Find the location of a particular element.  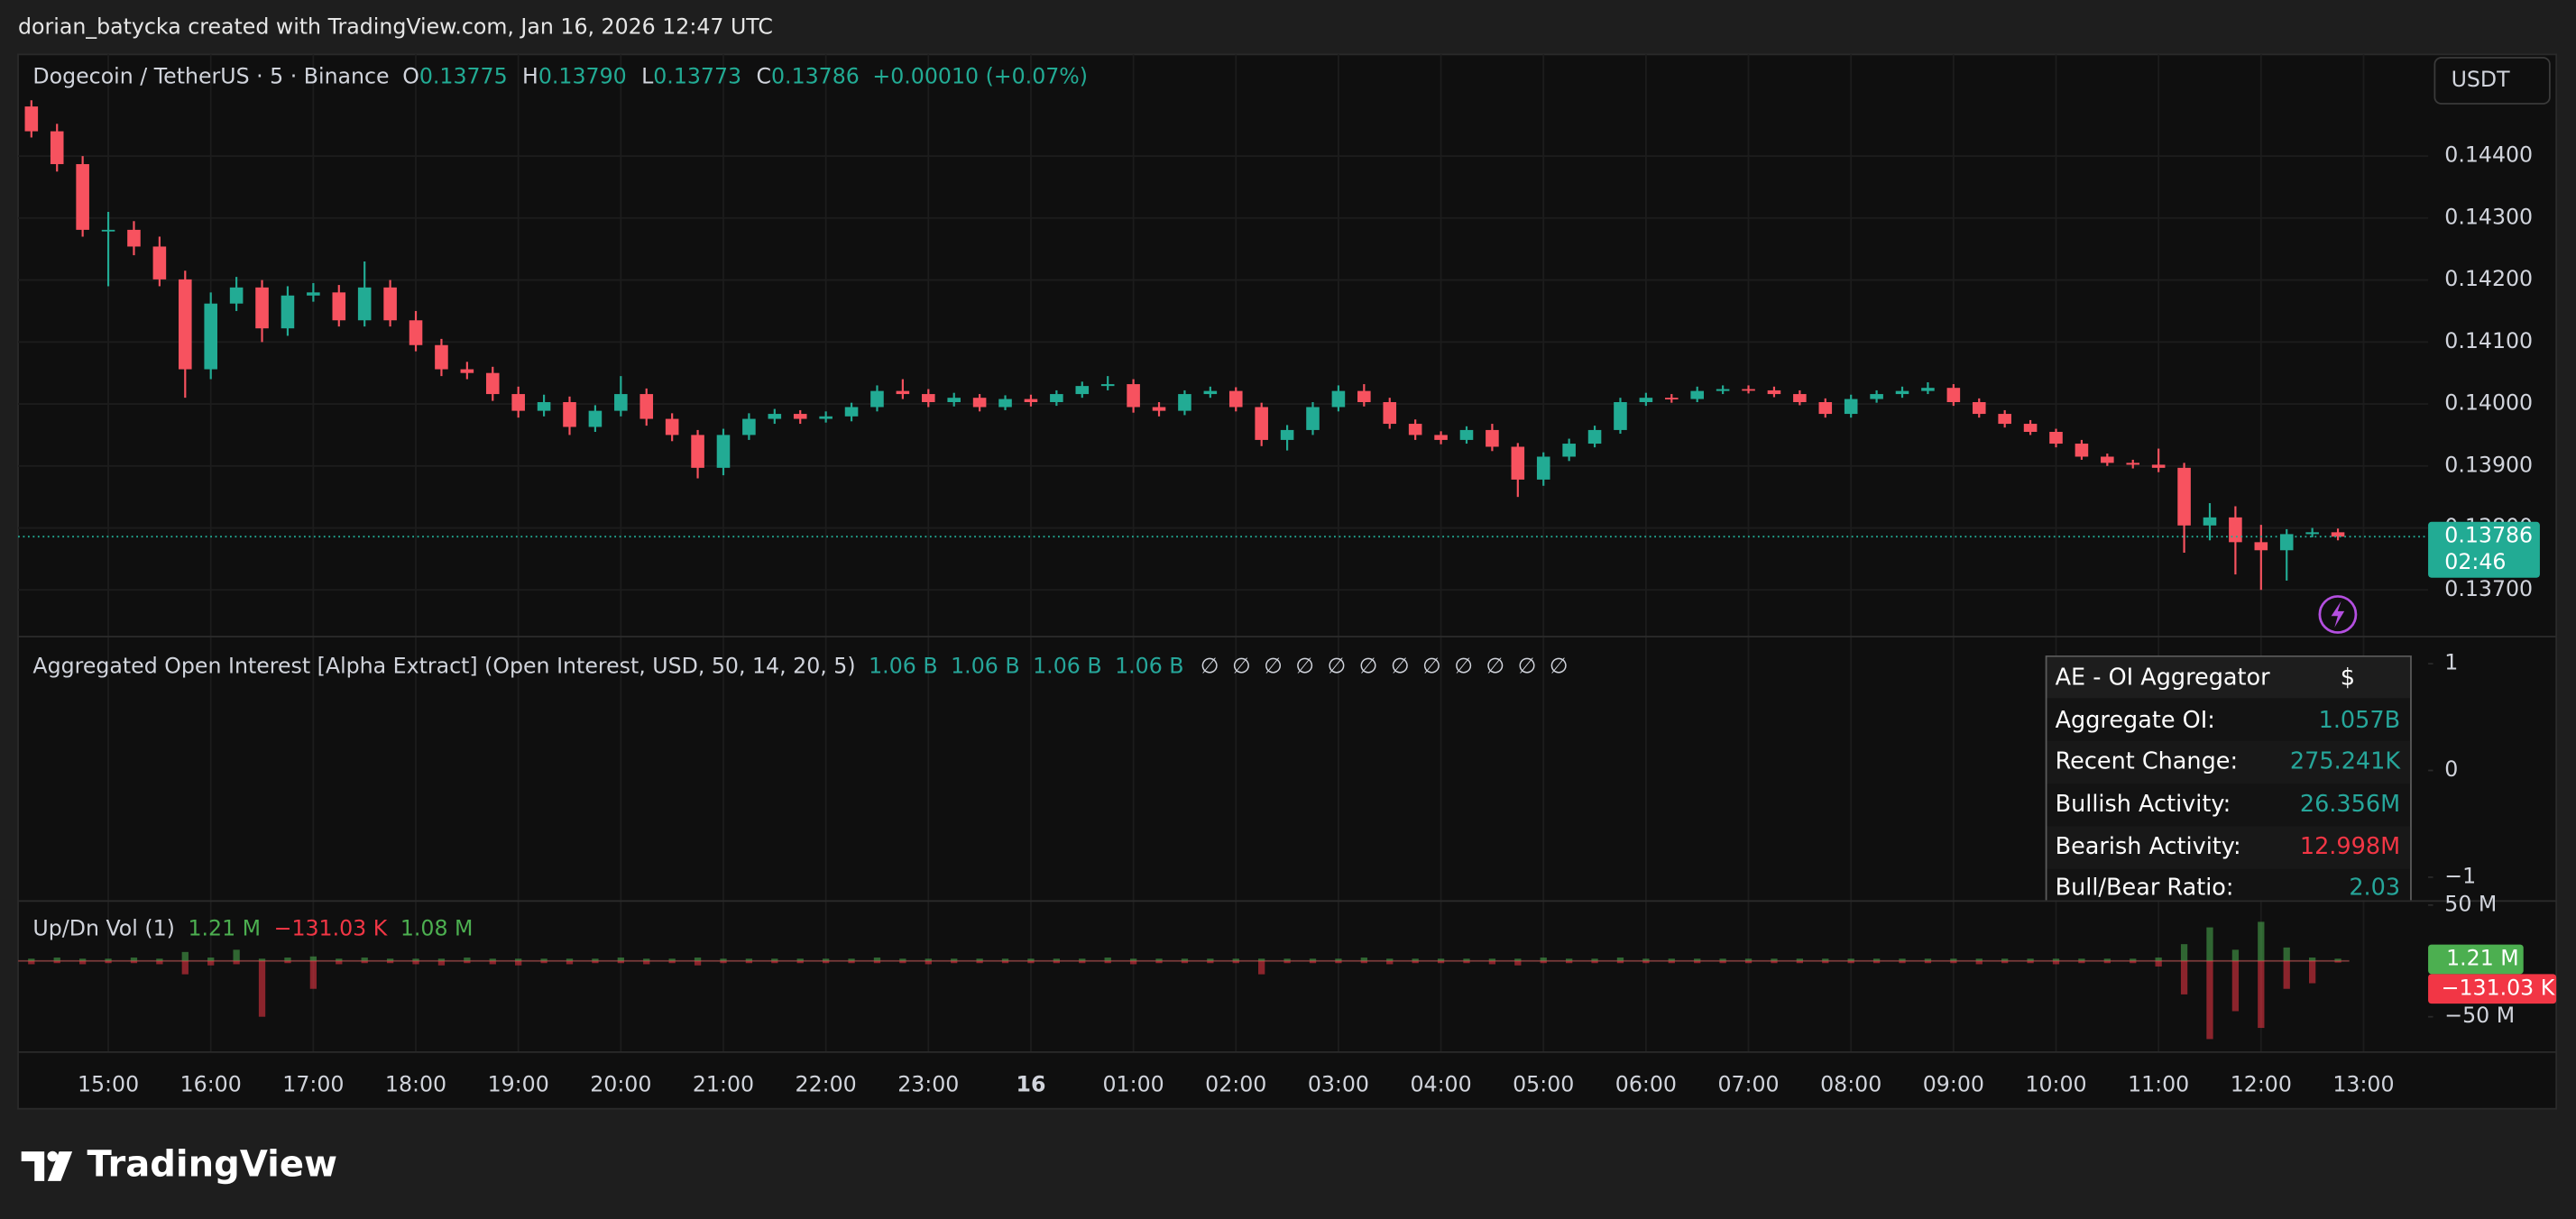

x-tick-label: 01:00 is located at coordinates (1133, 1084).